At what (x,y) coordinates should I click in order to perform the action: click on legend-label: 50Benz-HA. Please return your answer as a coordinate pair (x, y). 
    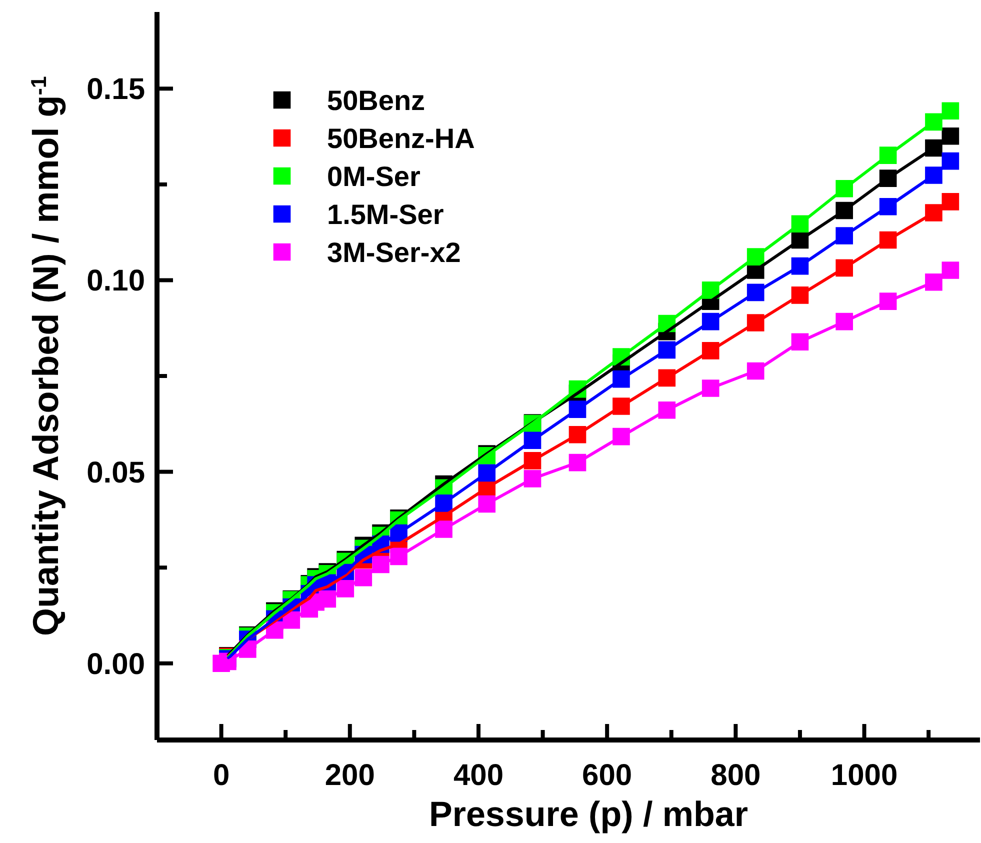
    Looking at the image, I should click on (401, 138).